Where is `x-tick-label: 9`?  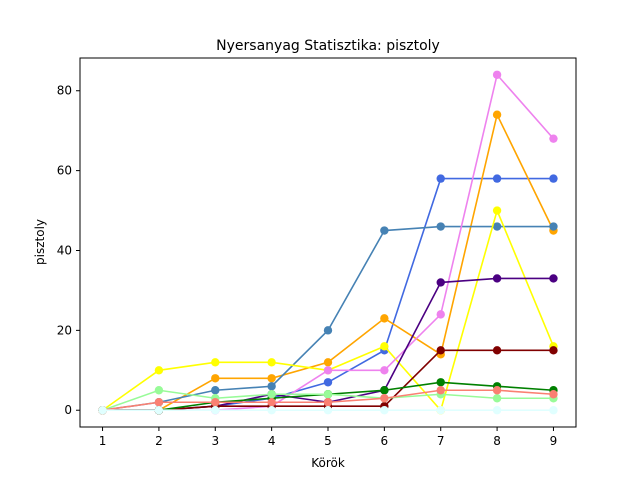
x-tick-label: 9 is located at coordinates (554, 441).